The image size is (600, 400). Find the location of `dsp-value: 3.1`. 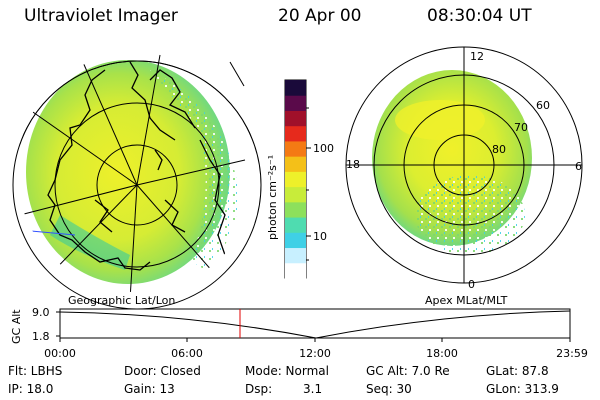

dsp-value: 3.1 is located at coordinates (313, 389).